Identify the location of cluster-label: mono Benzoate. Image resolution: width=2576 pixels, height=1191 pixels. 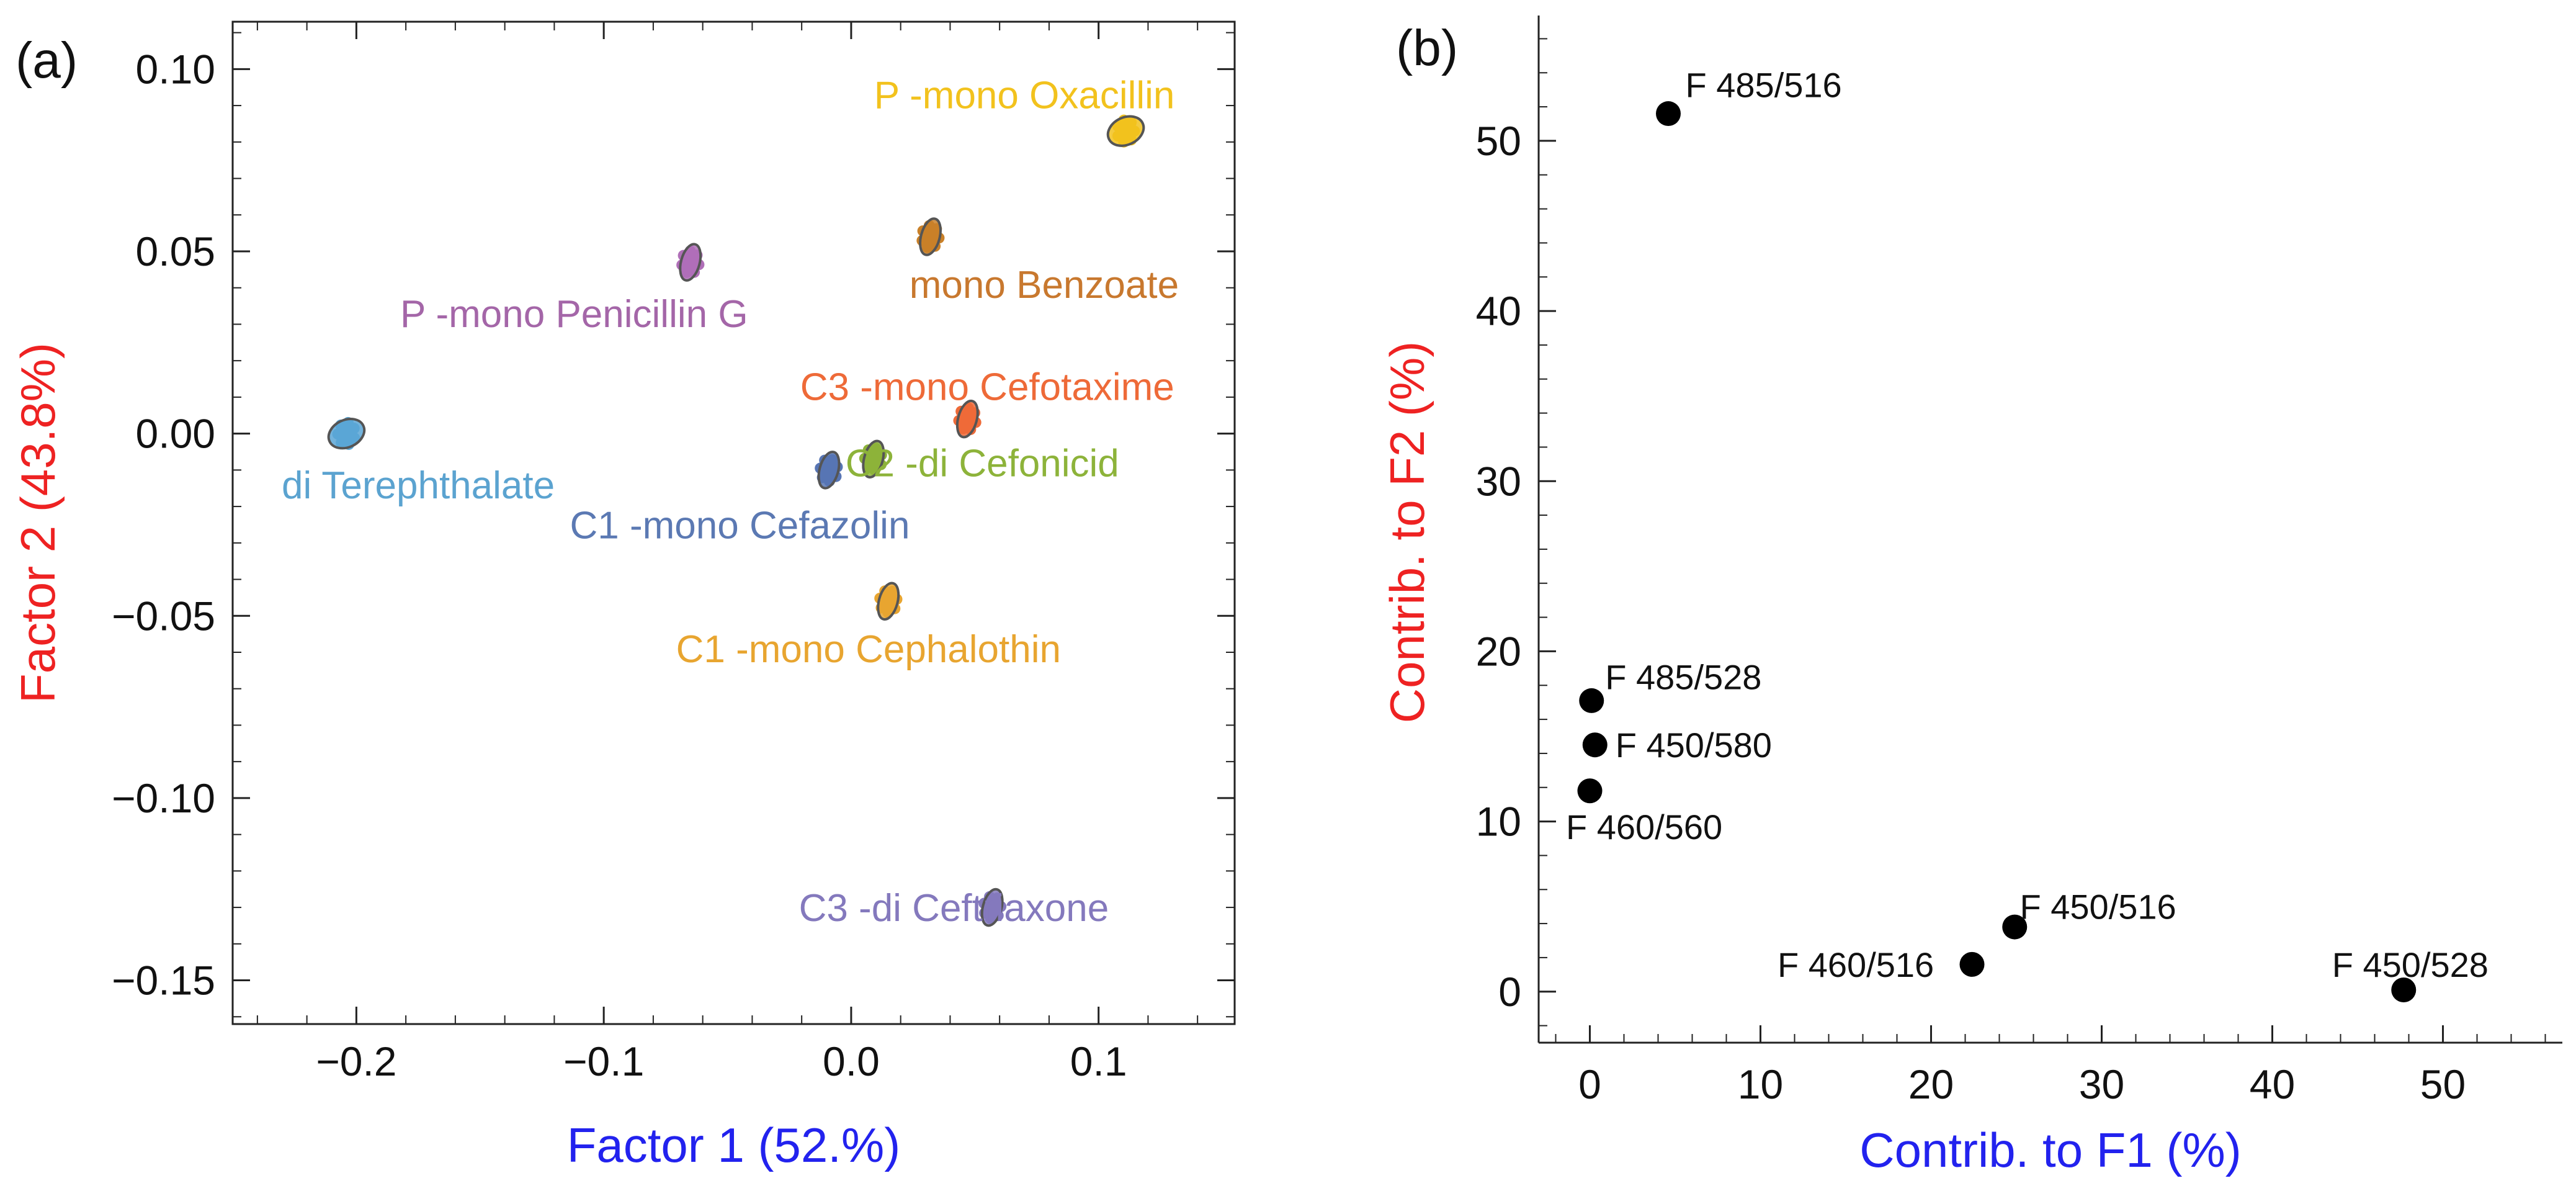
(1044, 285).